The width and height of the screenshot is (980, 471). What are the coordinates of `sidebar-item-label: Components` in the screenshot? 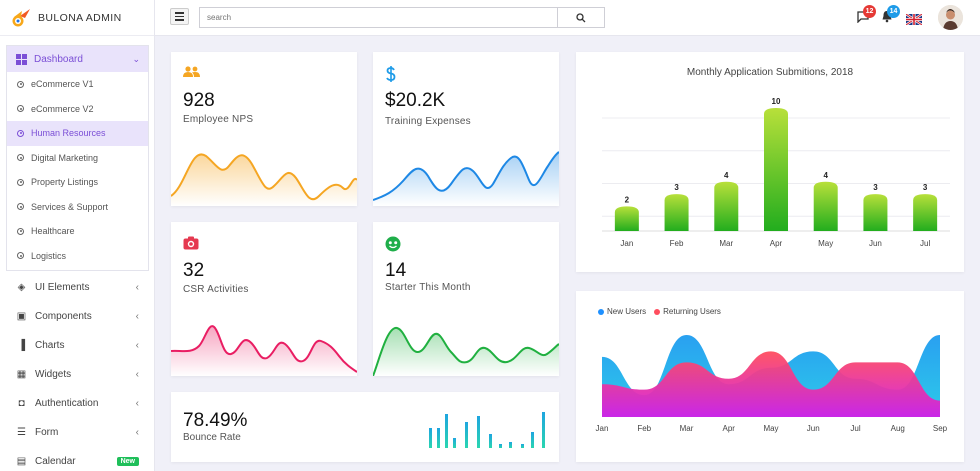 It's located at (63, 316).